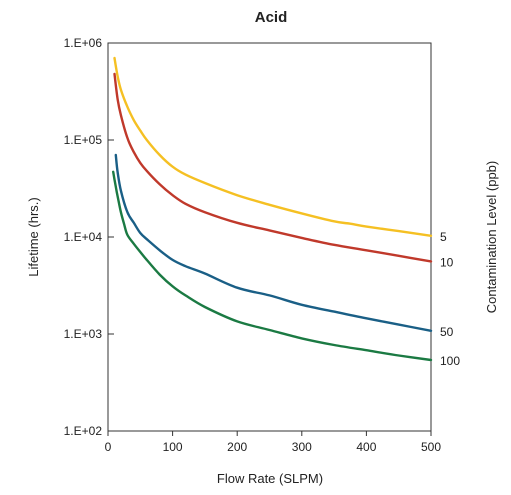  Describe the element at coordinates (173, 447) in the screenshot. I see `x-tick-label: 100` at that location.